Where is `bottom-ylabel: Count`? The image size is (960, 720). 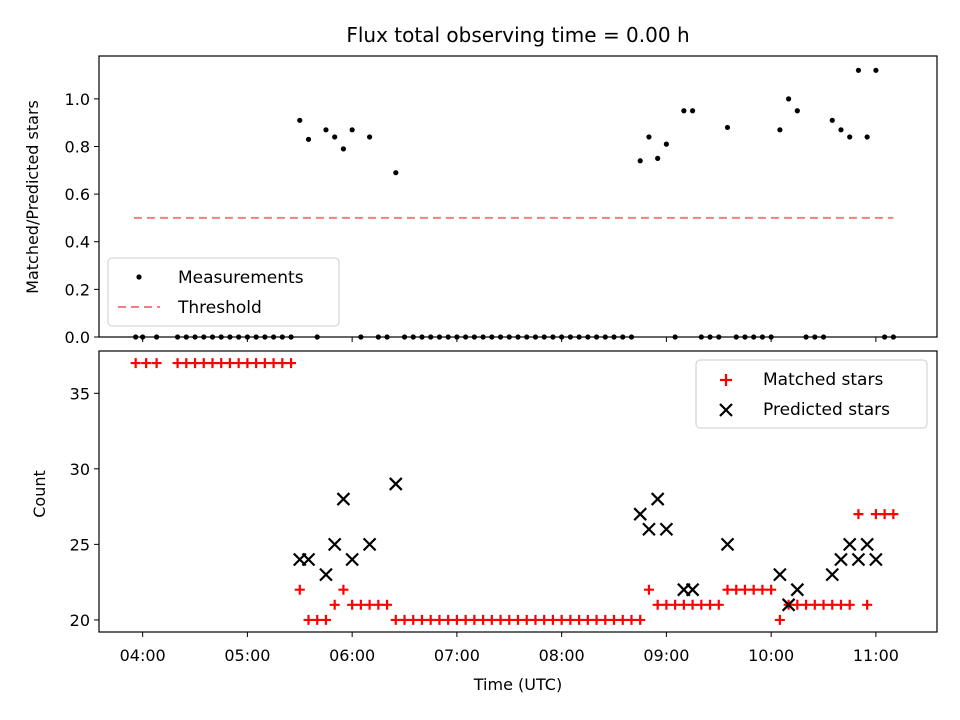 bottom-ylabel: Count is located at coordinates (39, 494).